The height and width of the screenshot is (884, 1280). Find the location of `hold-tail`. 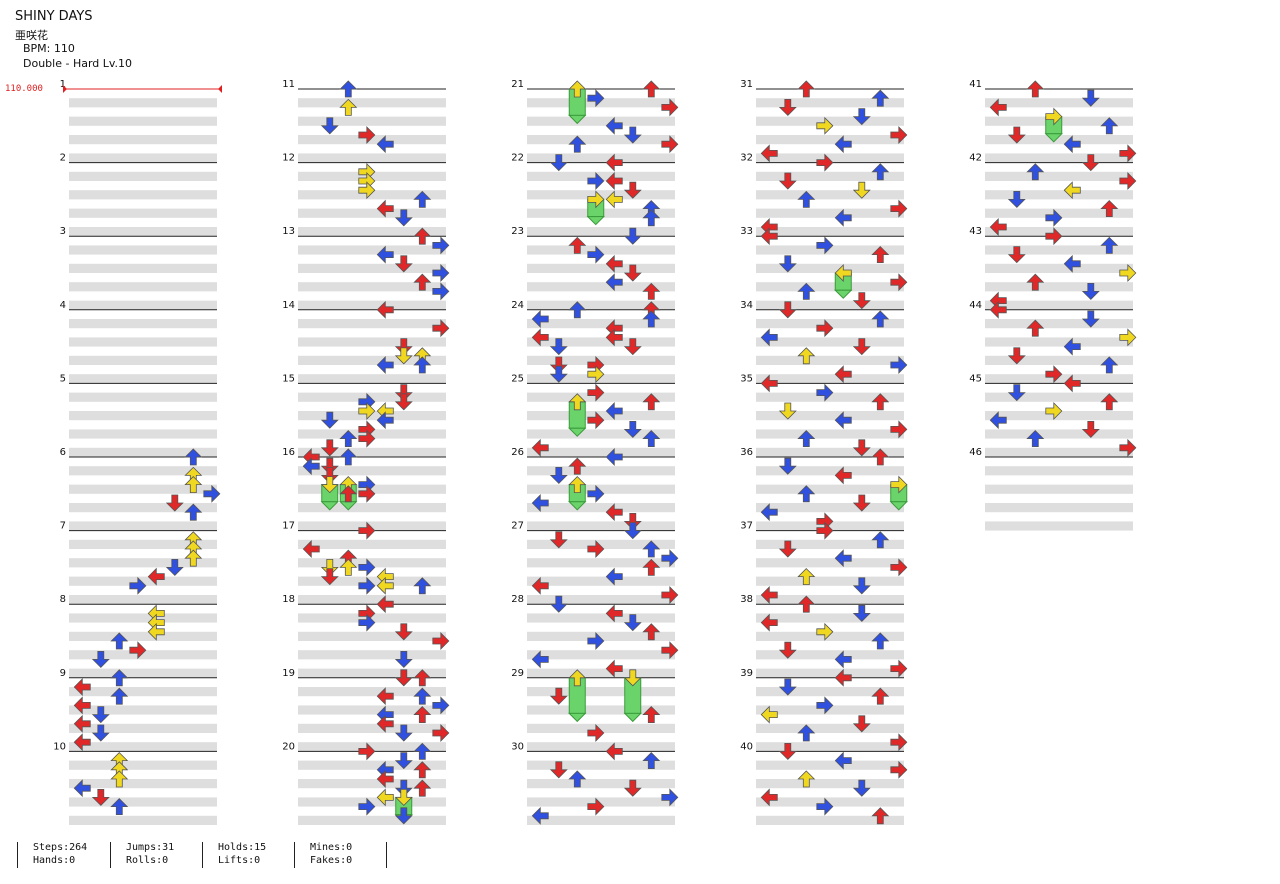

hold-tail is located at coordinates (577, 432).